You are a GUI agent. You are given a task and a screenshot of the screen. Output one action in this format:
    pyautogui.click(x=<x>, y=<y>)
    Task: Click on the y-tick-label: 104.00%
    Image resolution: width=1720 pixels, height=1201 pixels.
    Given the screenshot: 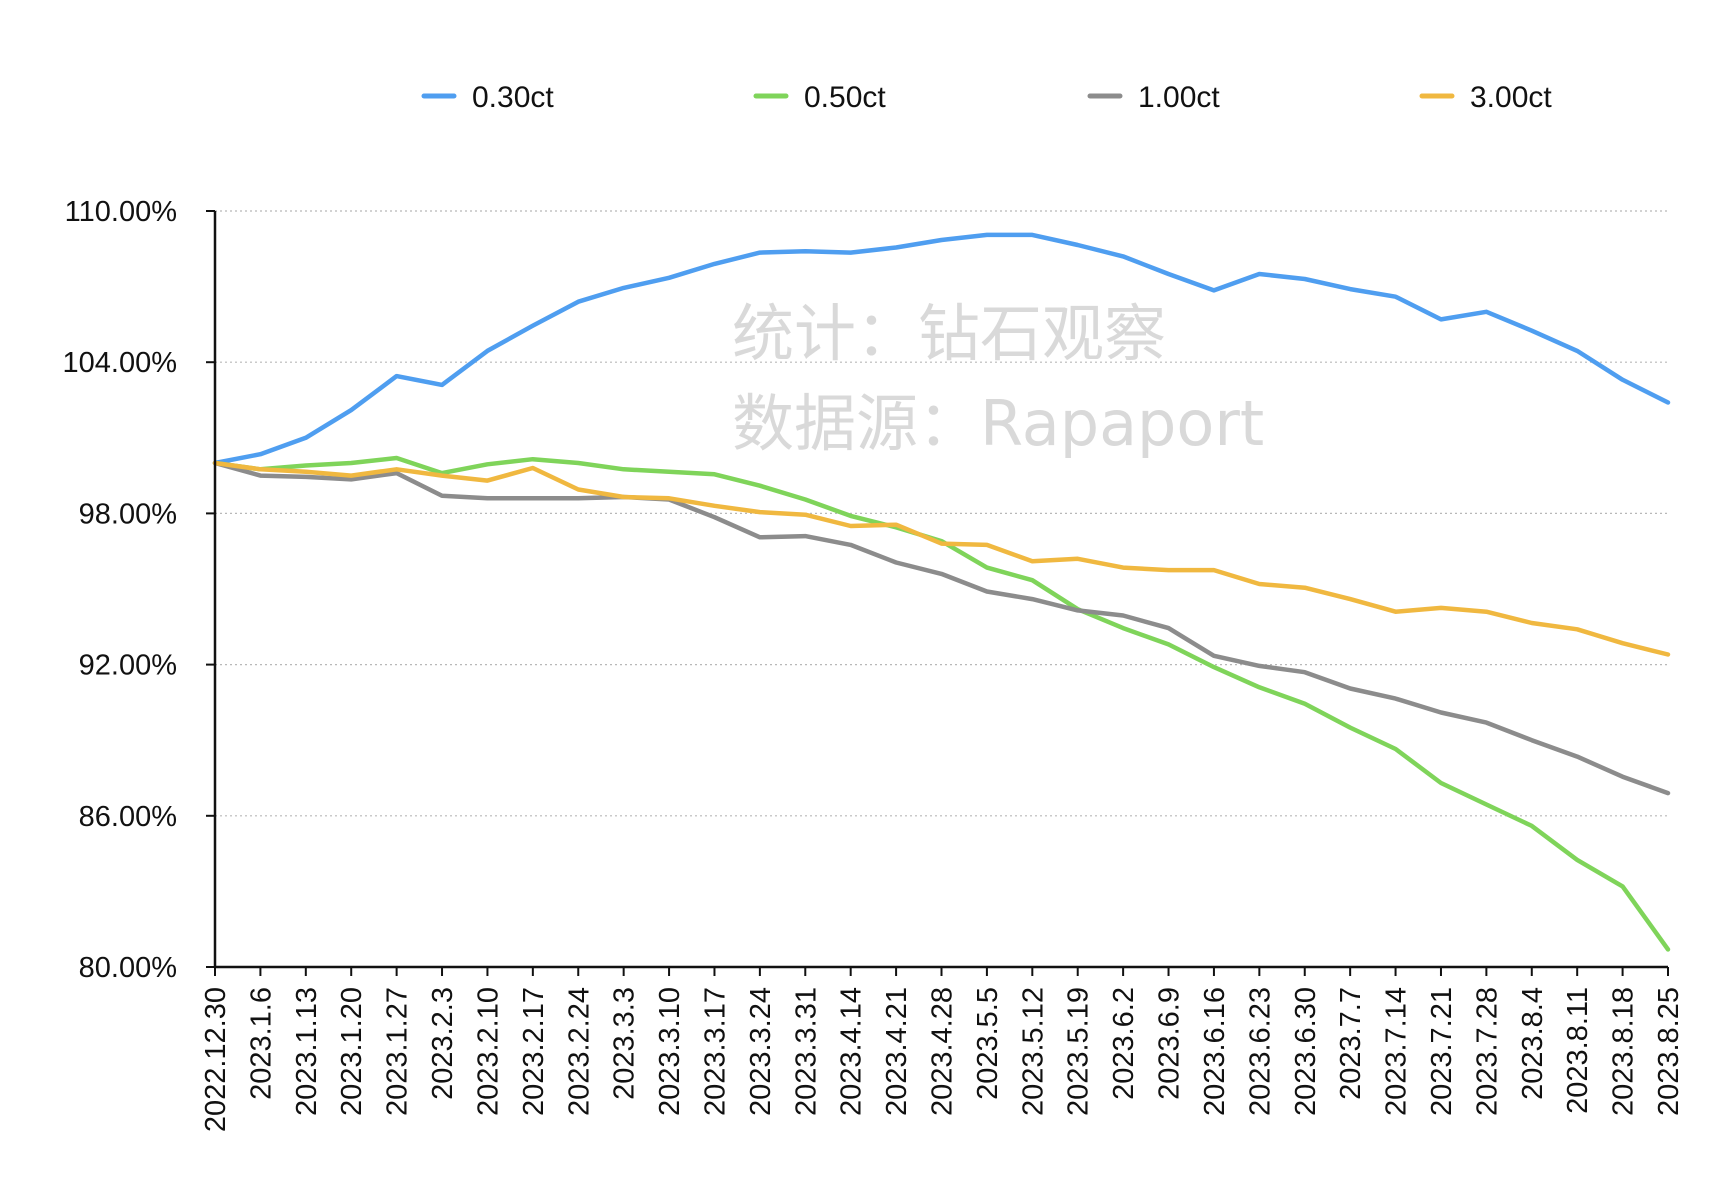 What is the action you would take?
    pyautogui.click(x=120, y=363)
    